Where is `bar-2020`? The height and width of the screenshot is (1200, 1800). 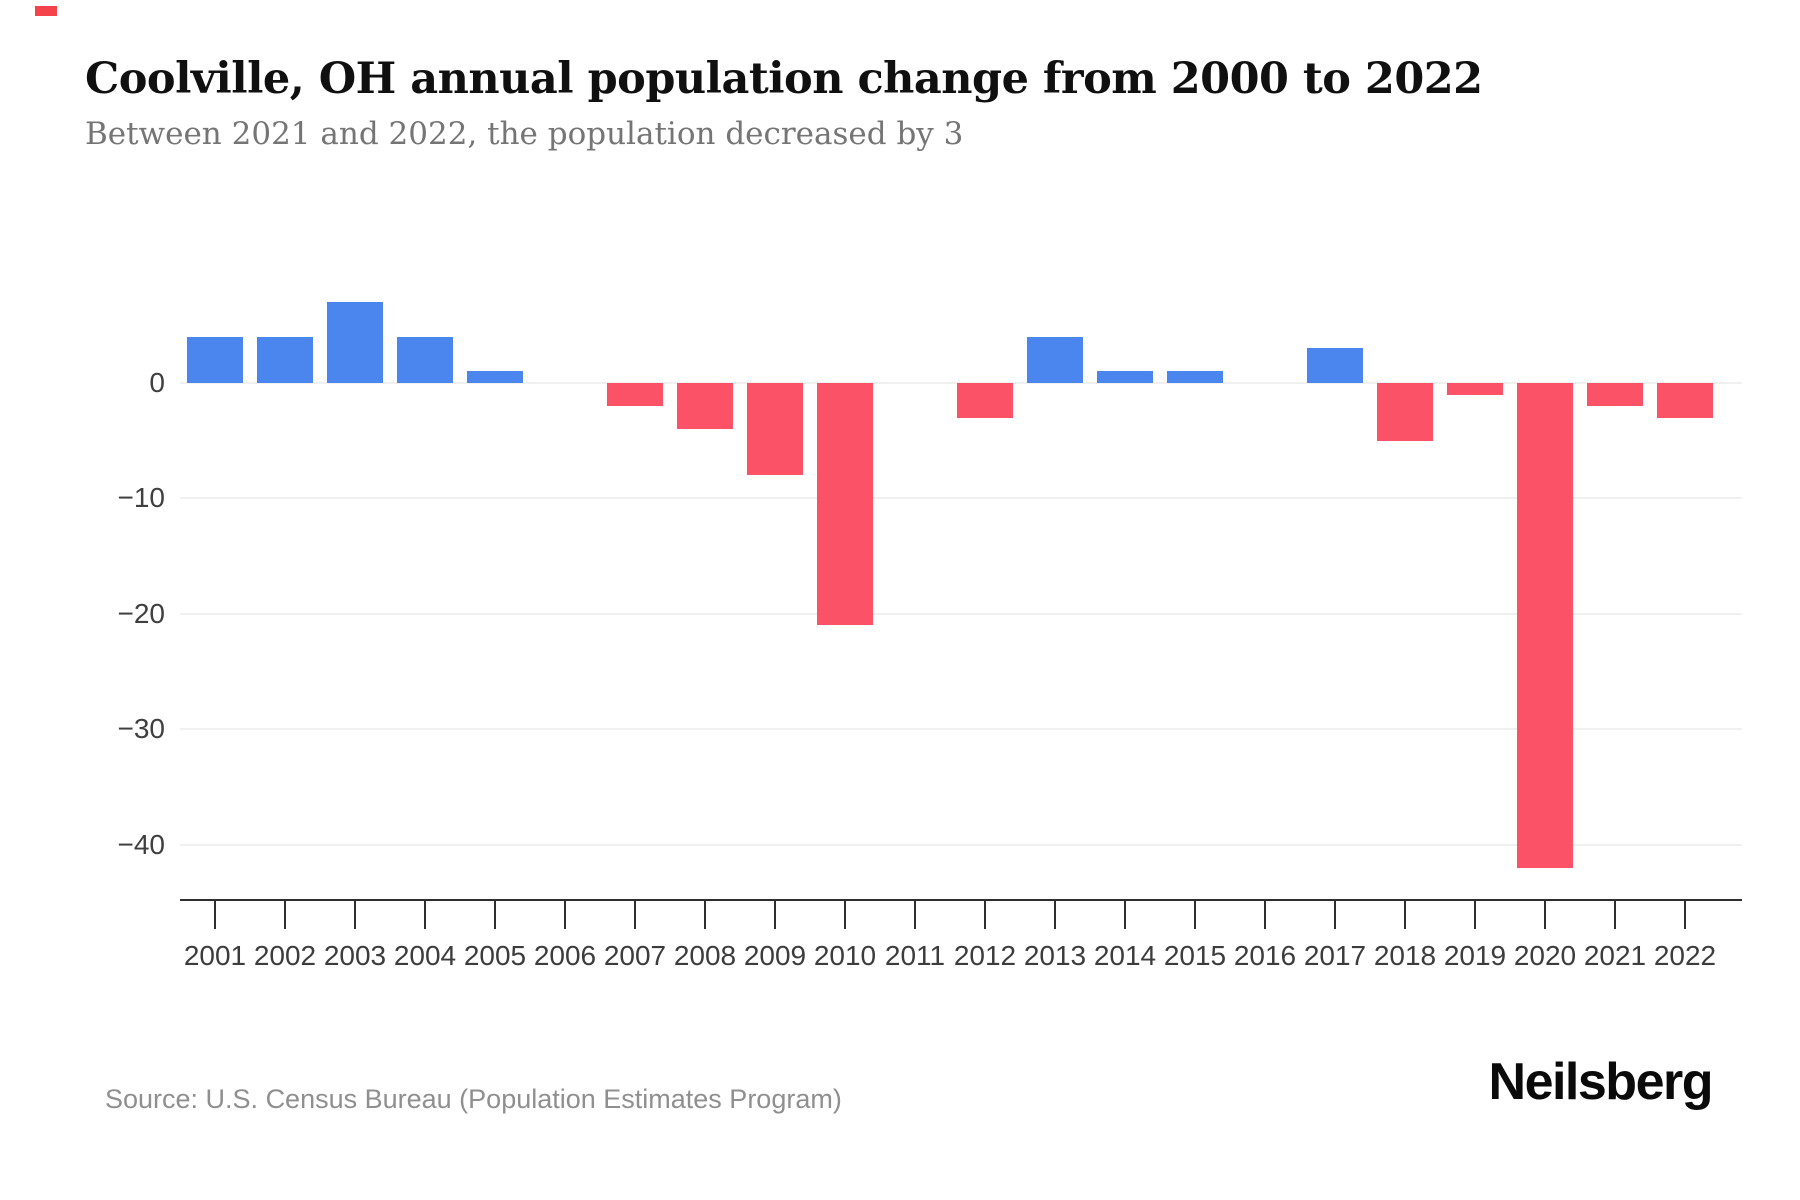
bar-2020 is located at coordinates (1545, 625).